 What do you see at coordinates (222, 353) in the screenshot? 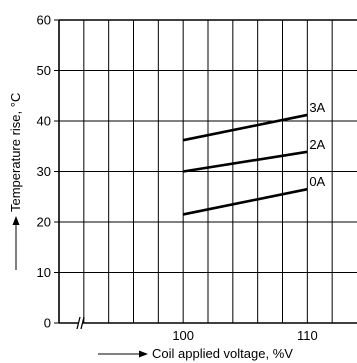
I see `x-axis-title: Coil applied voltage, %V` at bounding box center [222, 353].